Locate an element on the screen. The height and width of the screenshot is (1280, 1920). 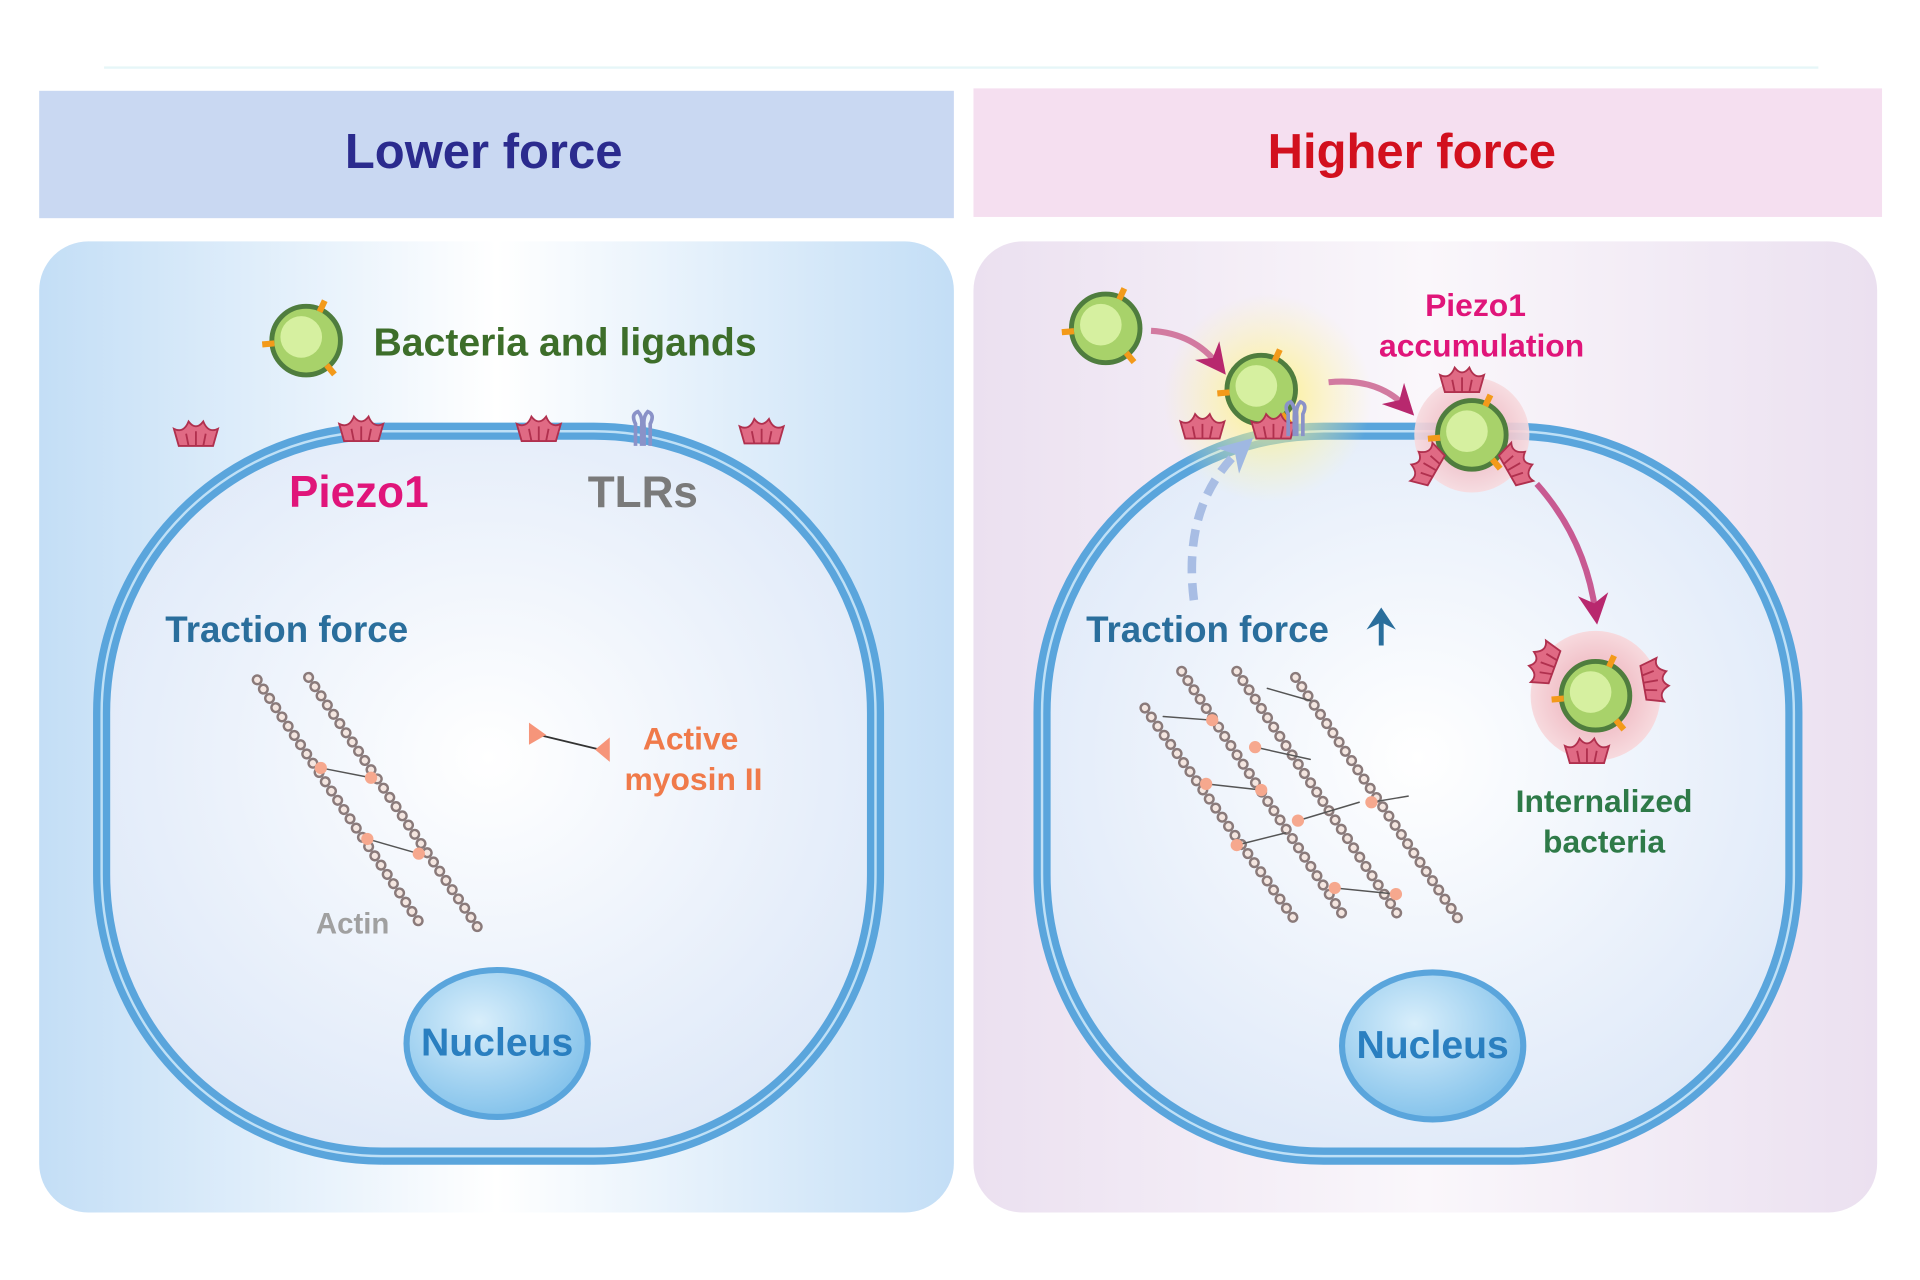
higher-force-header is located at coordinates (1428, 152).